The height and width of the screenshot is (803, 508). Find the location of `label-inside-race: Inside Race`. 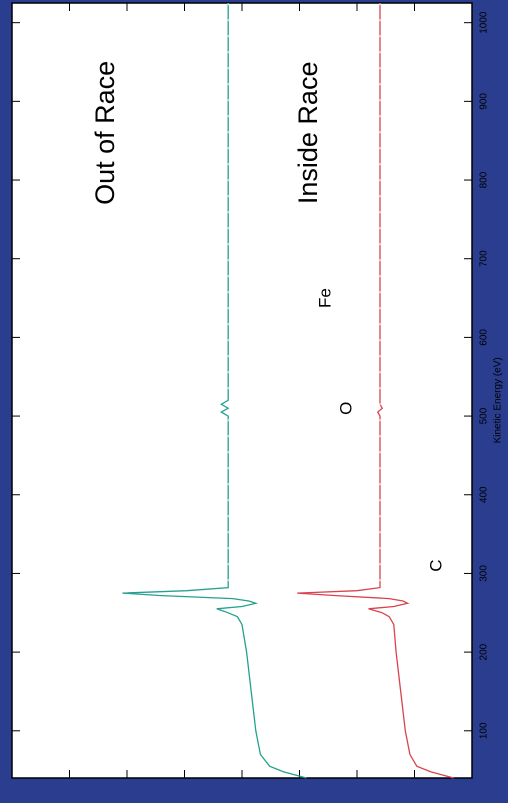

label-inside-race: Inside Race is located at coordinates (308, 133).